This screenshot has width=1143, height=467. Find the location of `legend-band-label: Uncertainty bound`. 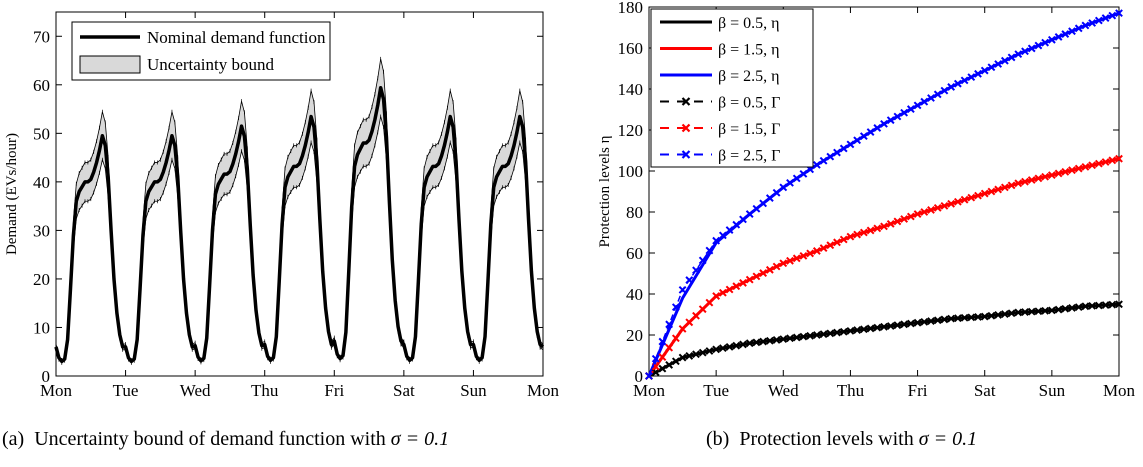

legend-band-label: Uncertainty bound is located at coordinates (210, 64).